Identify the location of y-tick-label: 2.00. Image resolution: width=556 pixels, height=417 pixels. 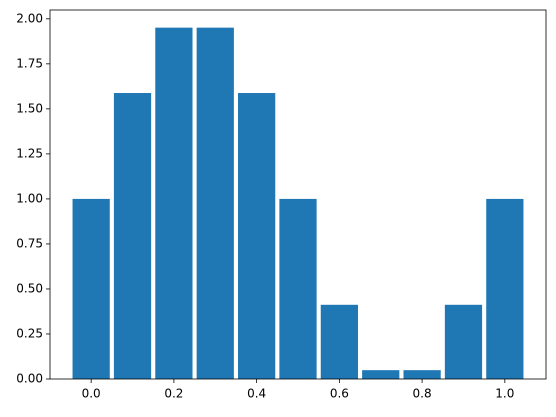
(29, 18).